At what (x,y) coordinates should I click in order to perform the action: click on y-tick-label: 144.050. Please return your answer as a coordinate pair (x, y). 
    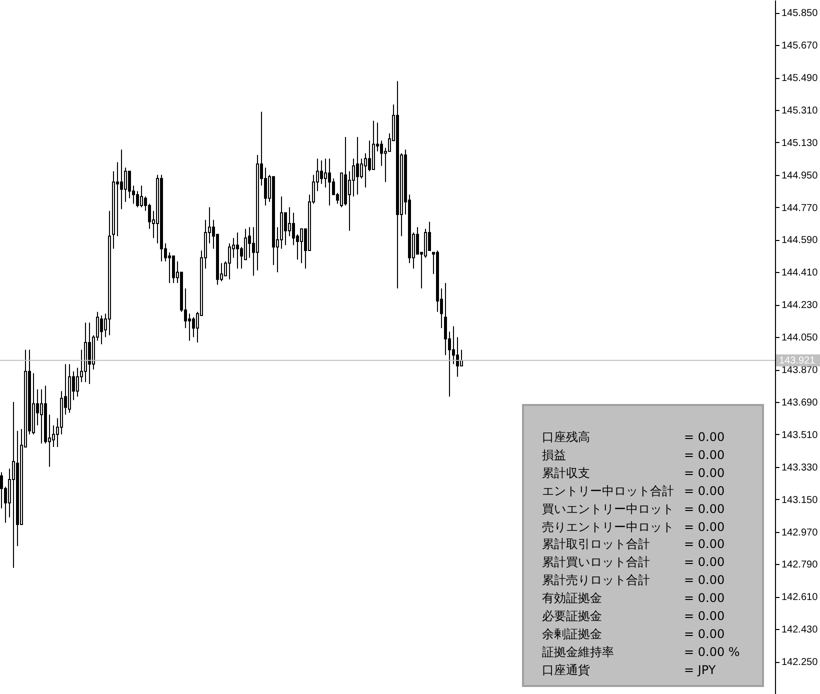
    Looking at the image, I should click on (800, 338).